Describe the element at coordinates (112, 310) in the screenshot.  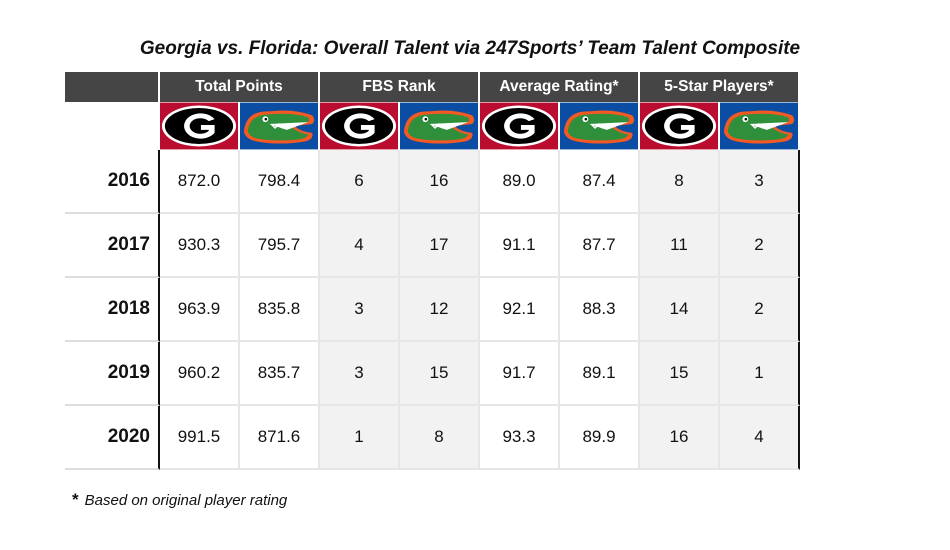
I see `year-label: 2018` at that location.